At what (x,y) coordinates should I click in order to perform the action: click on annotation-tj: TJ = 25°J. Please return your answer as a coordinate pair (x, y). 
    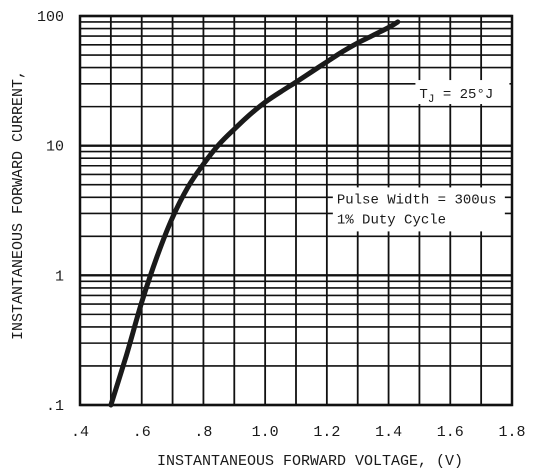
    Looking at the image, I should click on (456, 96).